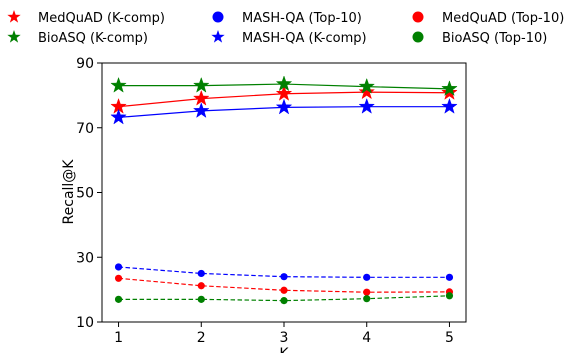 The image size is (572, 353). What do you see at coordinates (302, 18) in the screenshot?
I see `legend-label: MASH-QA (Top-10)` at bounding box center [302, 18].